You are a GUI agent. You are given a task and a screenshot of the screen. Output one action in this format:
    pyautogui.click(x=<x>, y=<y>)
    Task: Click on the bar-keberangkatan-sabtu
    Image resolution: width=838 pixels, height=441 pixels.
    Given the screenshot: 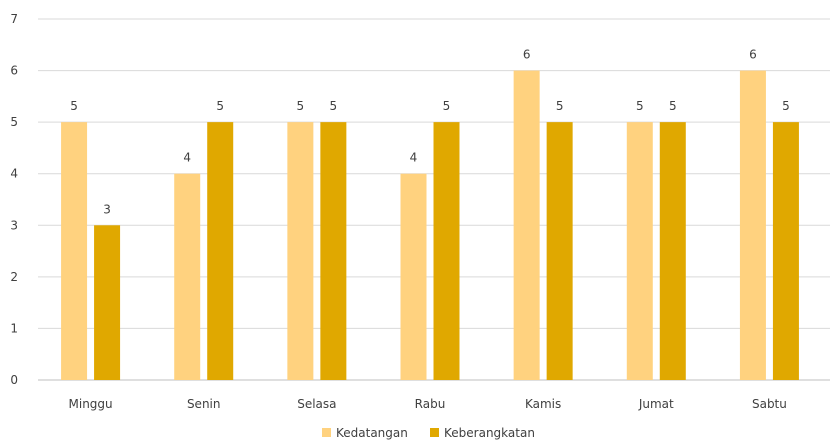 What is the action you would take?
    pyautogui.click(x=785, y=251)
    